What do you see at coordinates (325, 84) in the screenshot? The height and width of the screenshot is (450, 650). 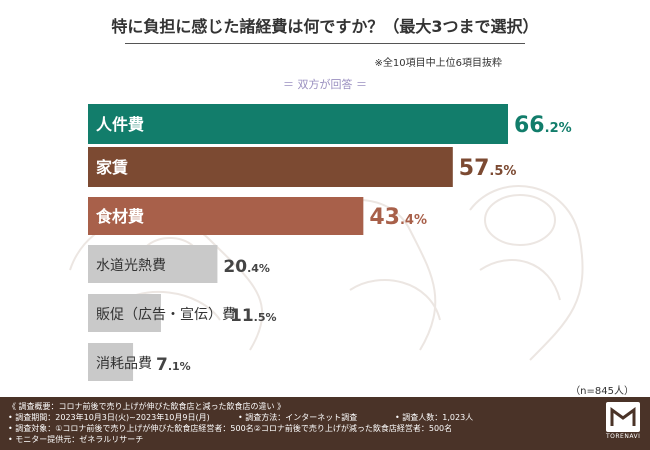 I see `chart-subtitle: ＝ 双方が回答 ＝` at bounding box center [325, 84].